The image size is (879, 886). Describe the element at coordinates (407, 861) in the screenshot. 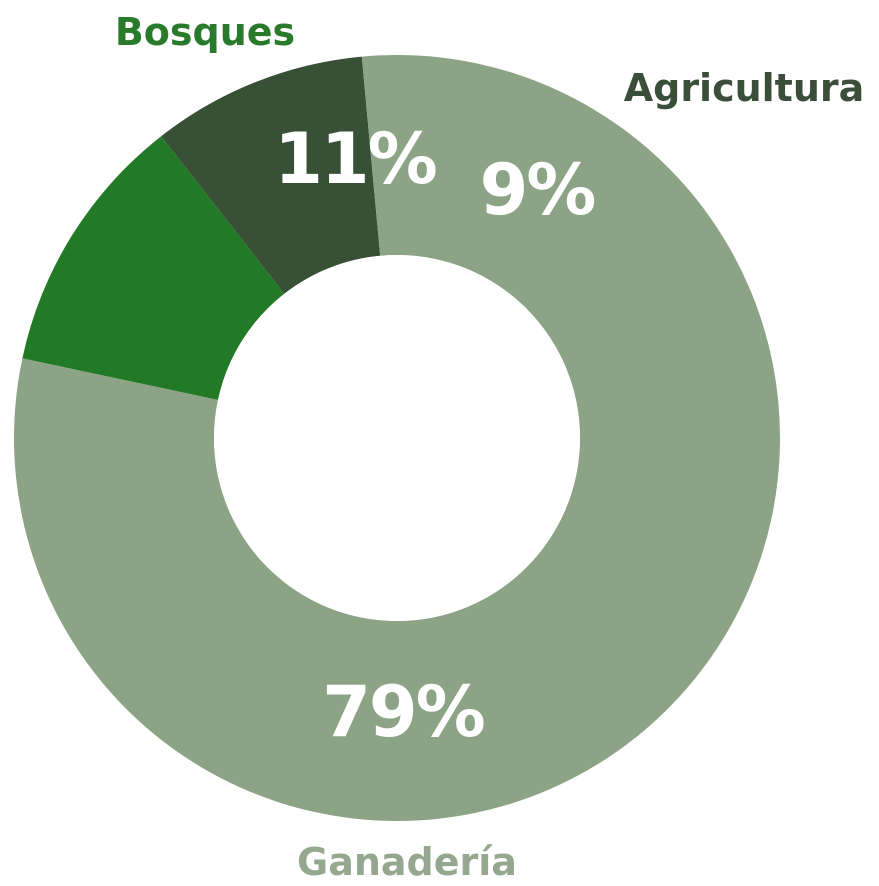

I see `category-label-ganader-a: Ganadería` at that location.